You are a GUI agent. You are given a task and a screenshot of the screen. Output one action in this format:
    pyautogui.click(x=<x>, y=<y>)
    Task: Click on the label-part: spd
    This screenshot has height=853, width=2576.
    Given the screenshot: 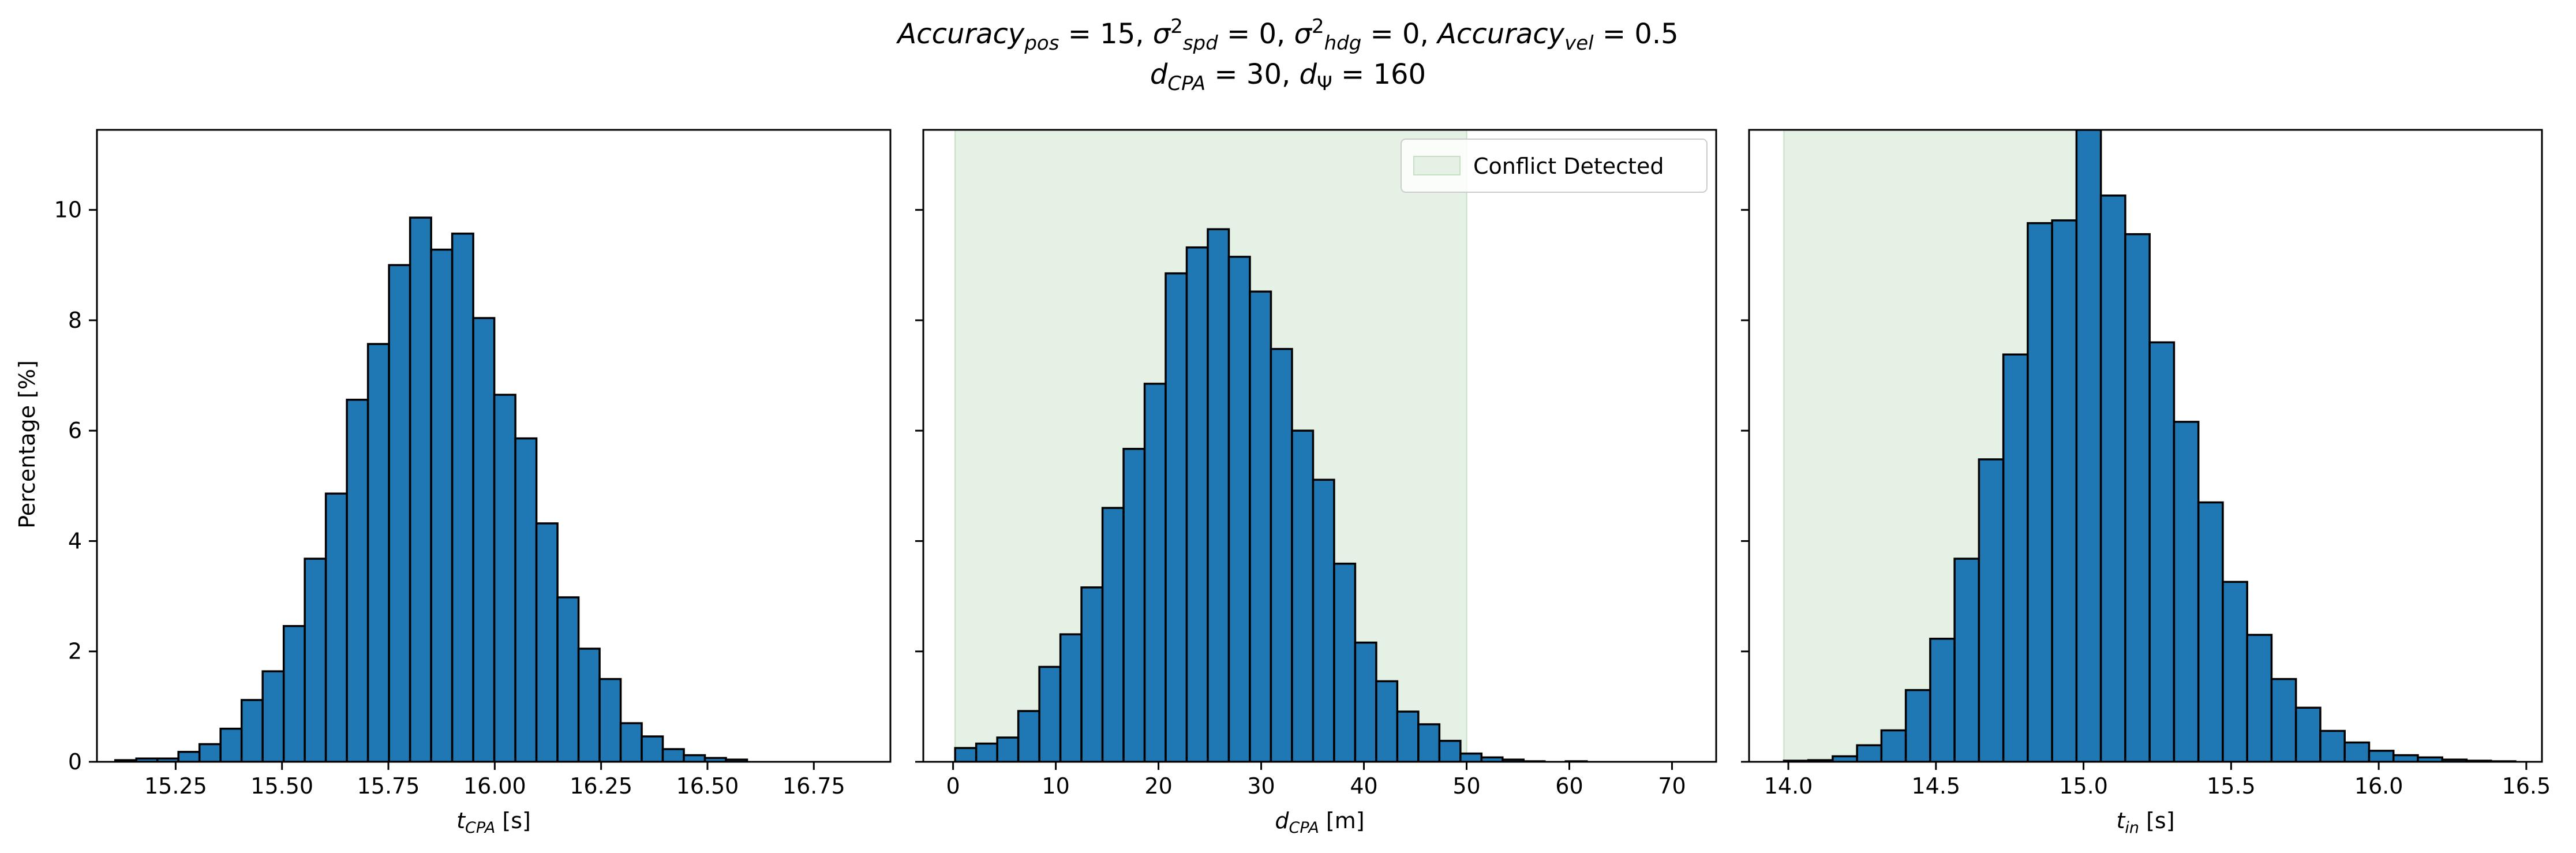 What is the action you would take?
    pyautogui.click(x=1201, y=43)
    